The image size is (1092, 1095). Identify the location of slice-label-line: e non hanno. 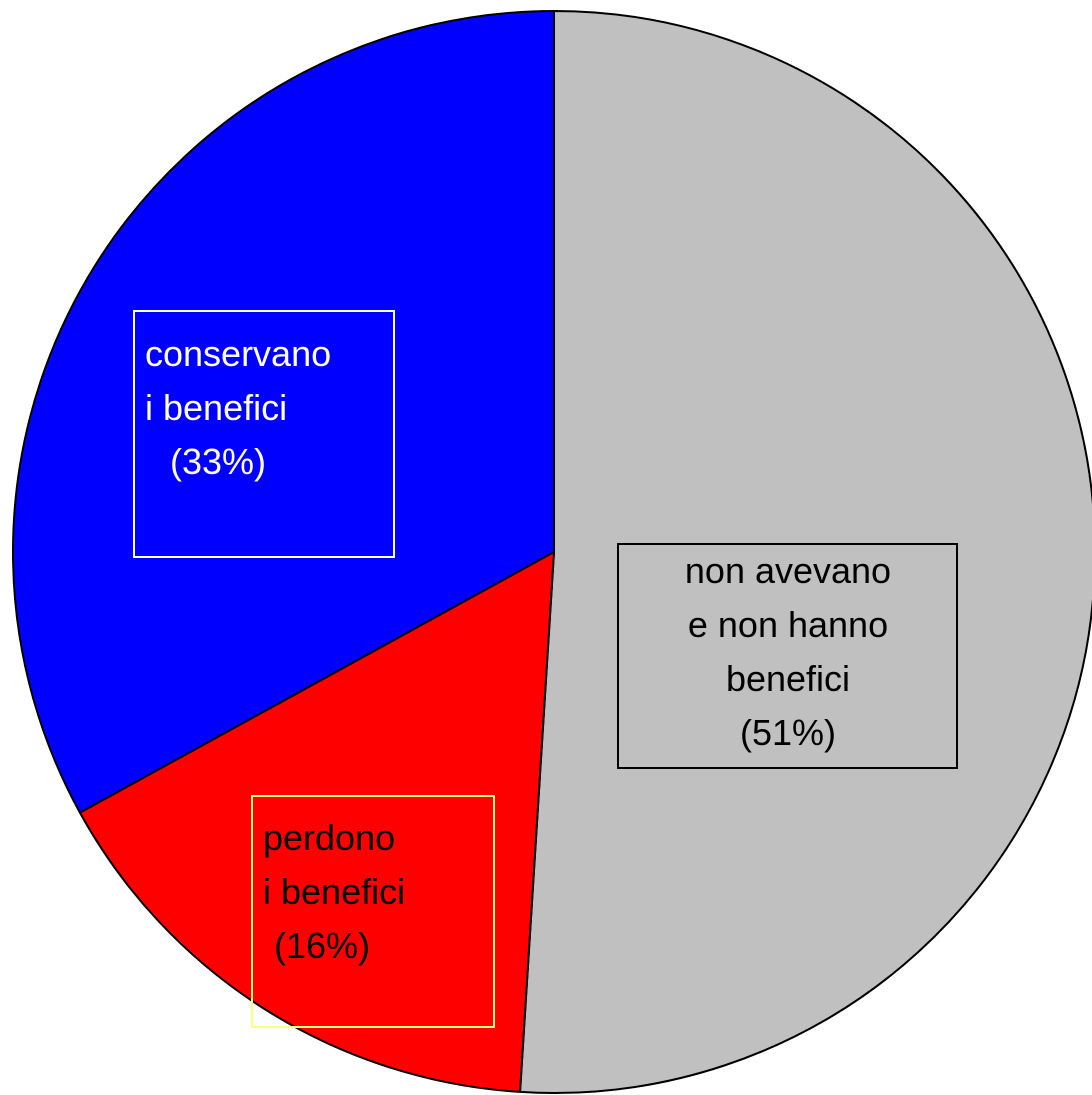
(788, 624).